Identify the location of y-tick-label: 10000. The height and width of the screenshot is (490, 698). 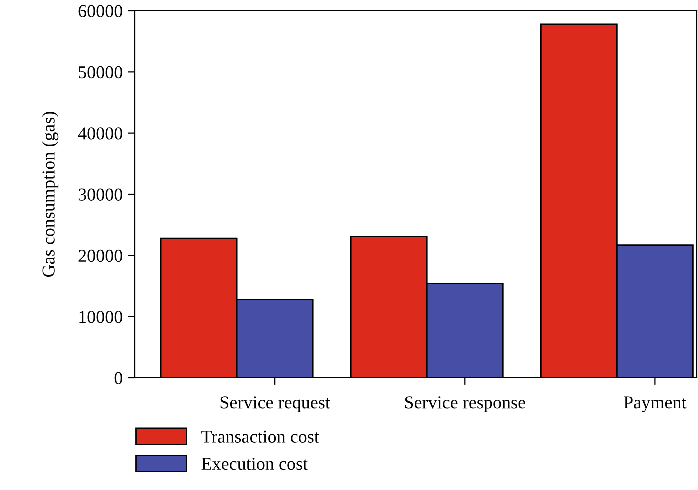
(101, 317).